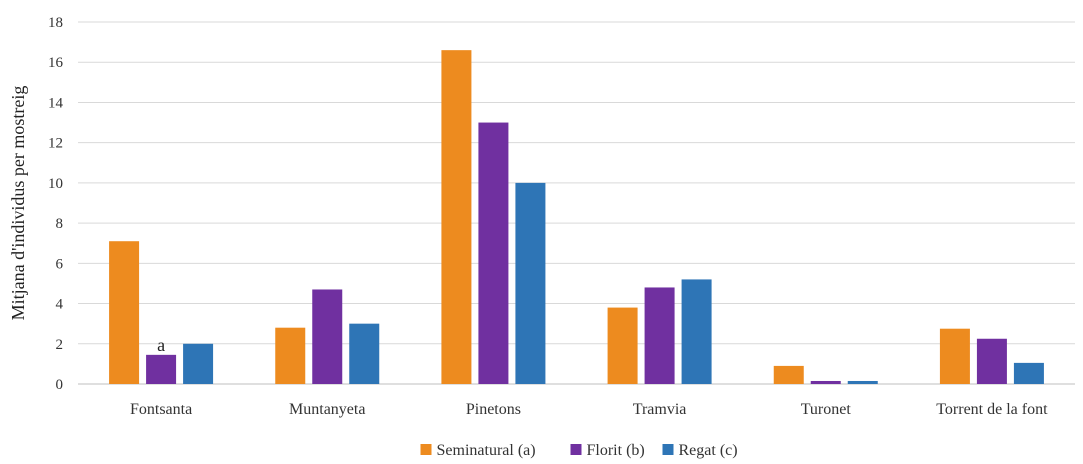 Image resolution: width=1083 pixels, height=464 pixels. Describe the element at coordinates (161, 409) in the screenshot. I see `x-category-label: Fontsanta` at that location.